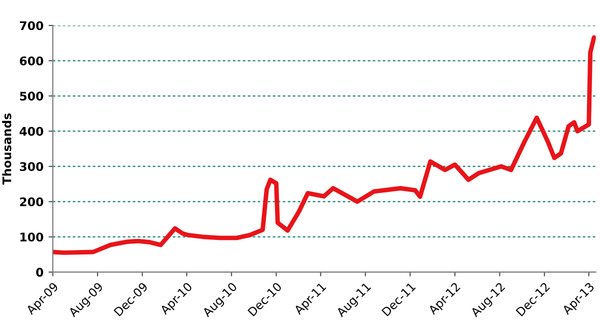 This screenshot has width=600, height=331. Describe the element at coordinates (32, 25) in the screenshot. I see `y-tick-label: 700` at that location.